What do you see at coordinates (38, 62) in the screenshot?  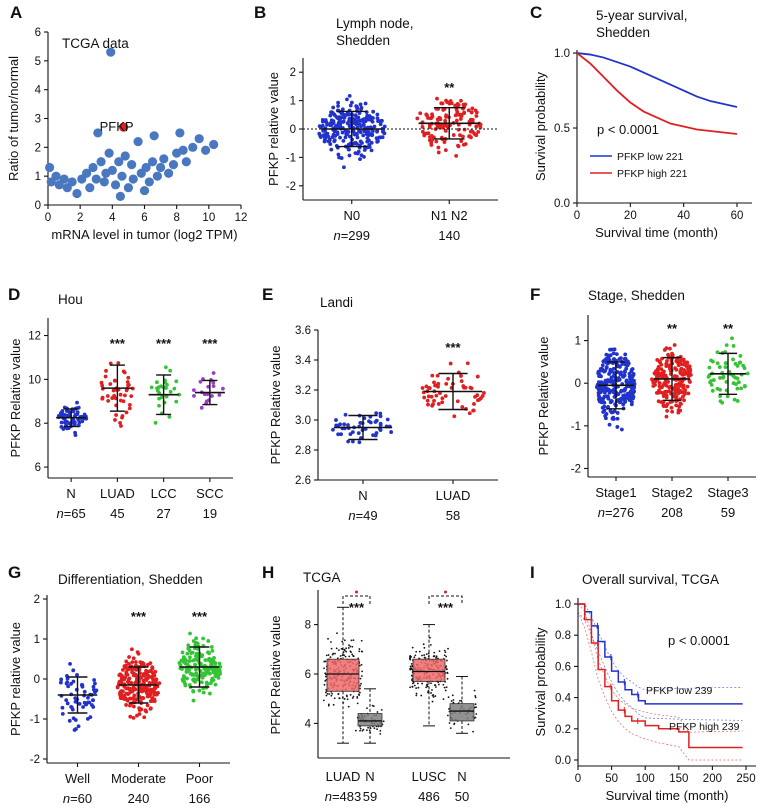 I see `y-tick-label: 5` at bounding box center [38, 62].